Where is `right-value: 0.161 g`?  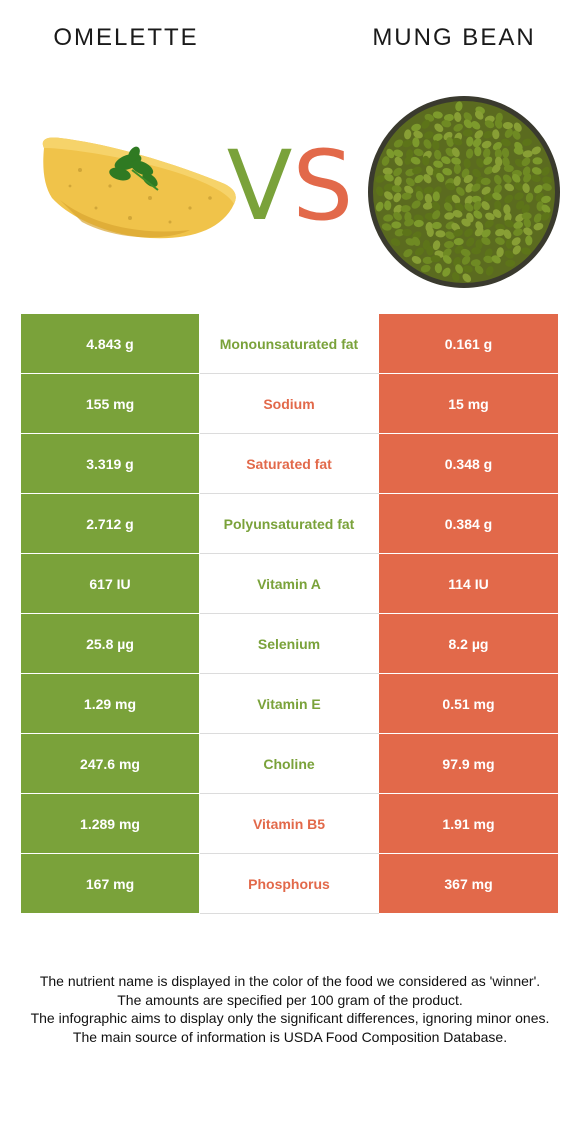 right-value: 0.161 g is located at coordinates (468, 344).